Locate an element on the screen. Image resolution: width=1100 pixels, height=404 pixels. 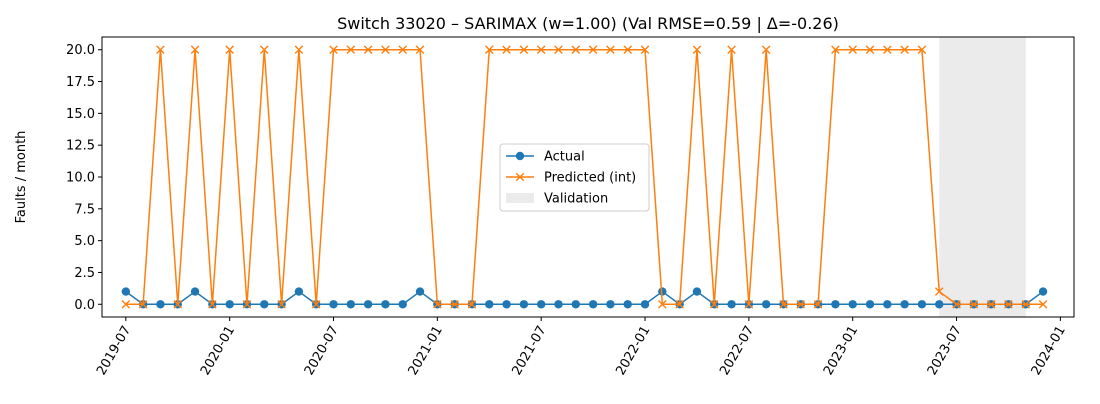
y-tick-label: 0.0 is located at coordinates (84, 305).